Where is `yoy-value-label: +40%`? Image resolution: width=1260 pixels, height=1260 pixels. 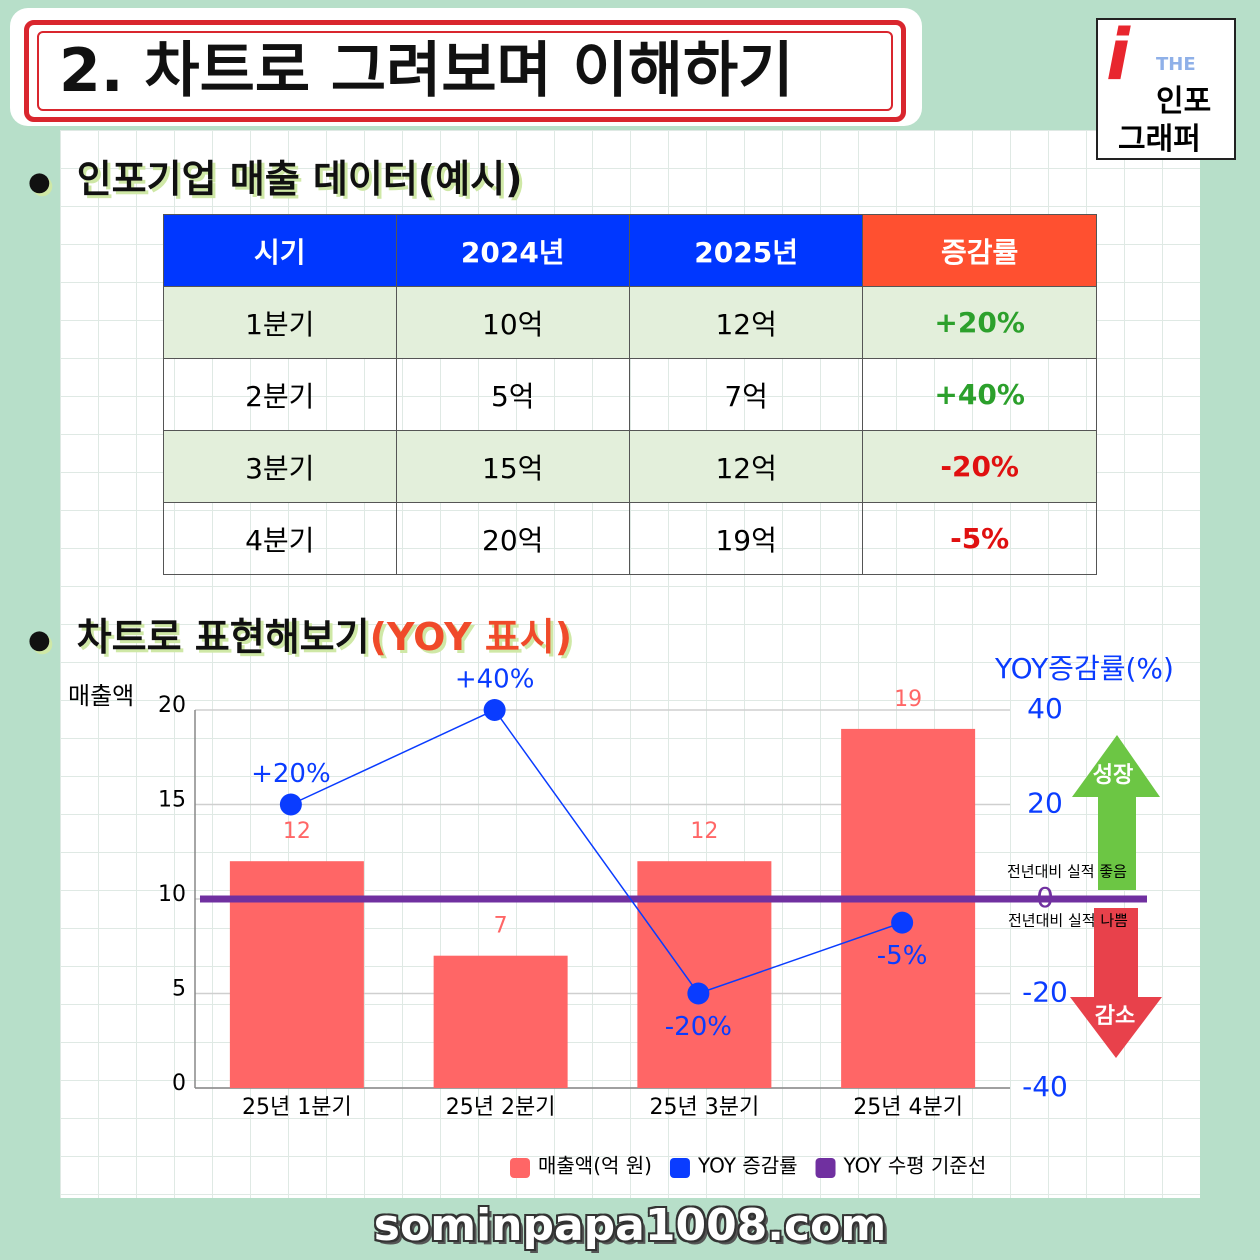 yoy-value-label: +40% is located at coordinates (495, 680).